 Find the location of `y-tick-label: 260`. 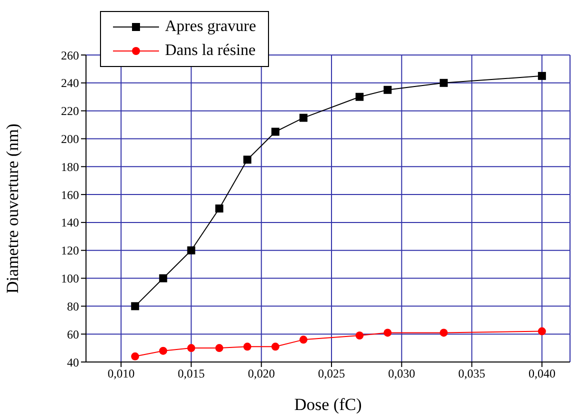

y-tick-label: 260 is located at coordinates (70, 55).